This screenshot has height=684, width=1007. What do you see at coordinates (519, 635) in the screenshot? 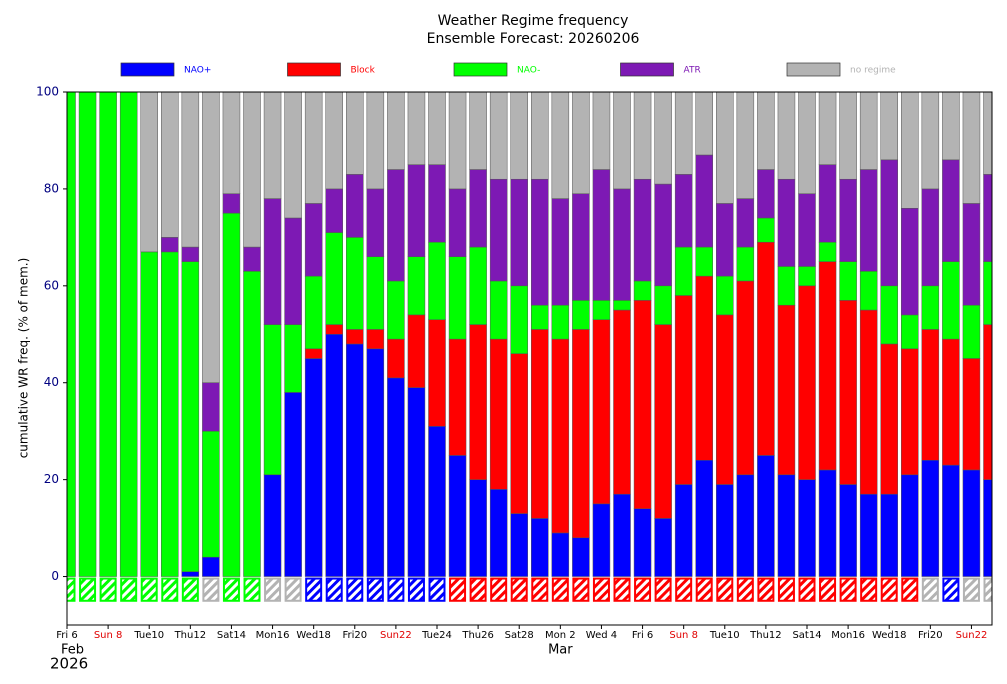
I see `x-tick-label: Sat28` at bounding box center [519, 635].